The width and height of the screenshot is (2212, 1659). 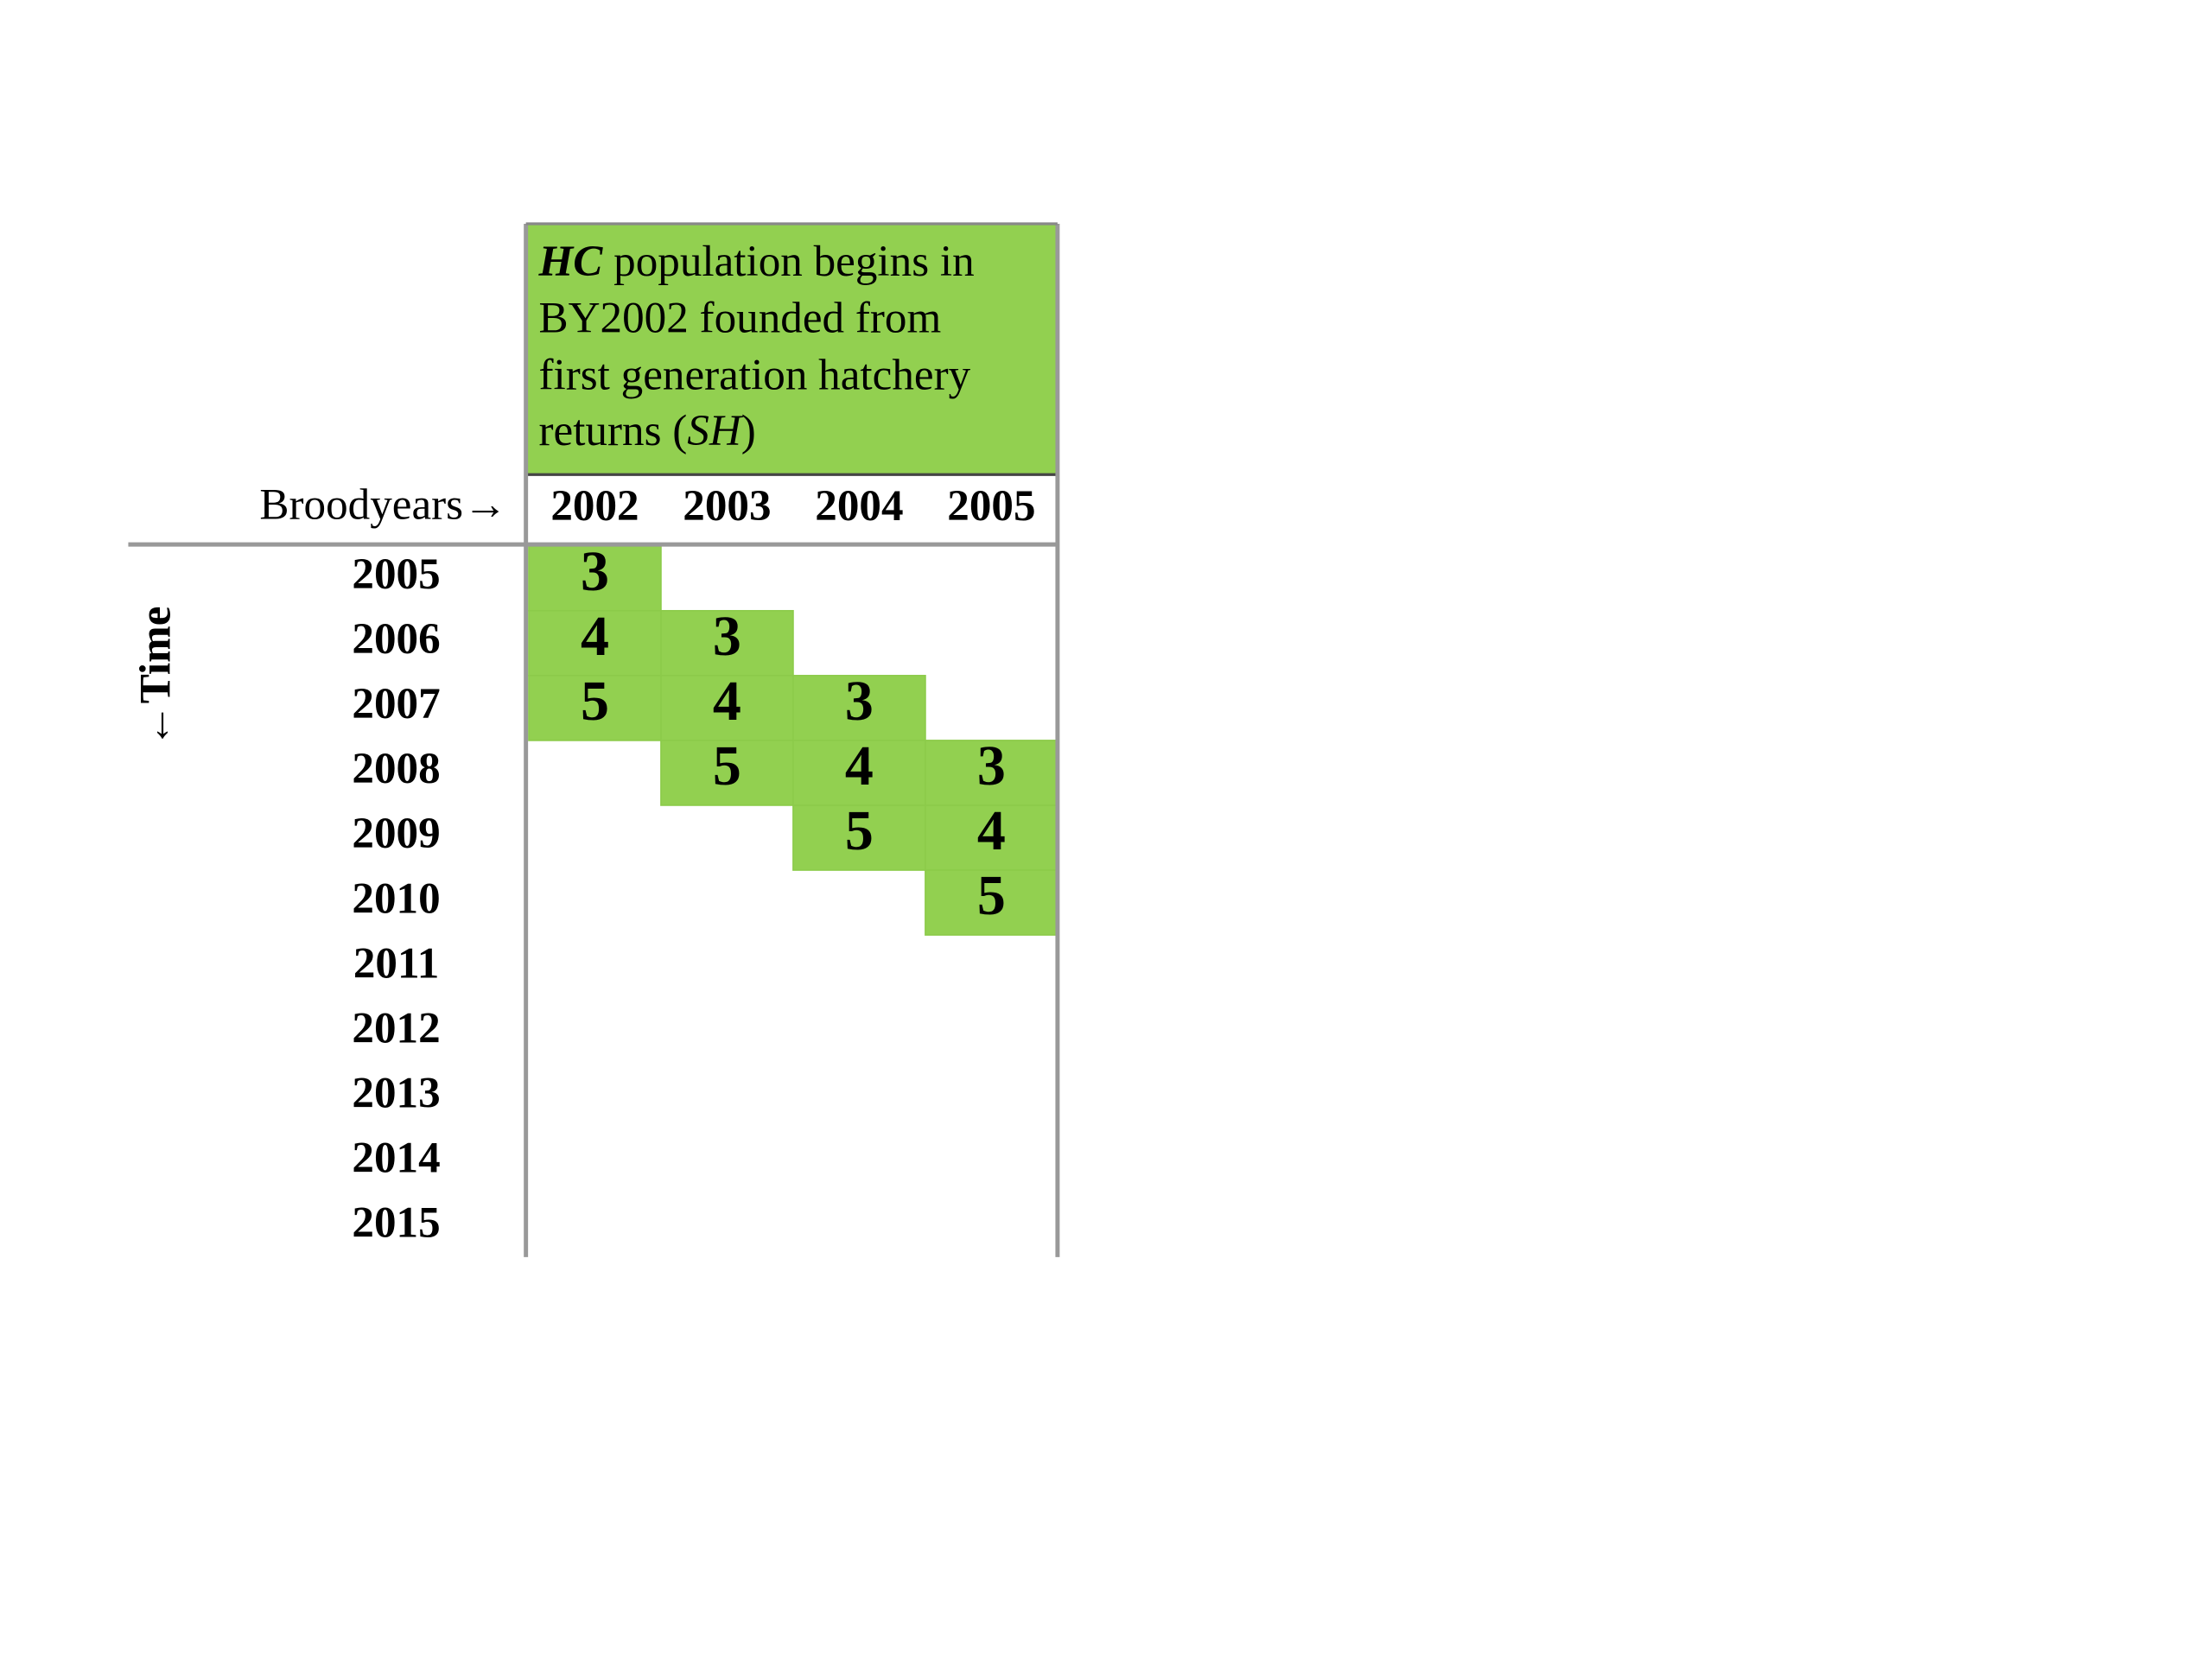 I want to click on column-header: 2004, so click(x=859, y=506).